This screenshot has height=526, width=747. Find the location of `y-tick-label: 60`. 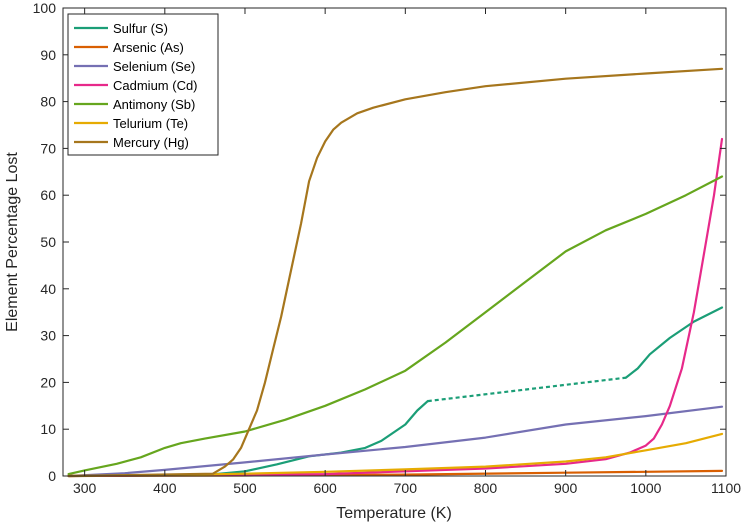

y-tick-label: 60 is located at coordinates (48, 195).